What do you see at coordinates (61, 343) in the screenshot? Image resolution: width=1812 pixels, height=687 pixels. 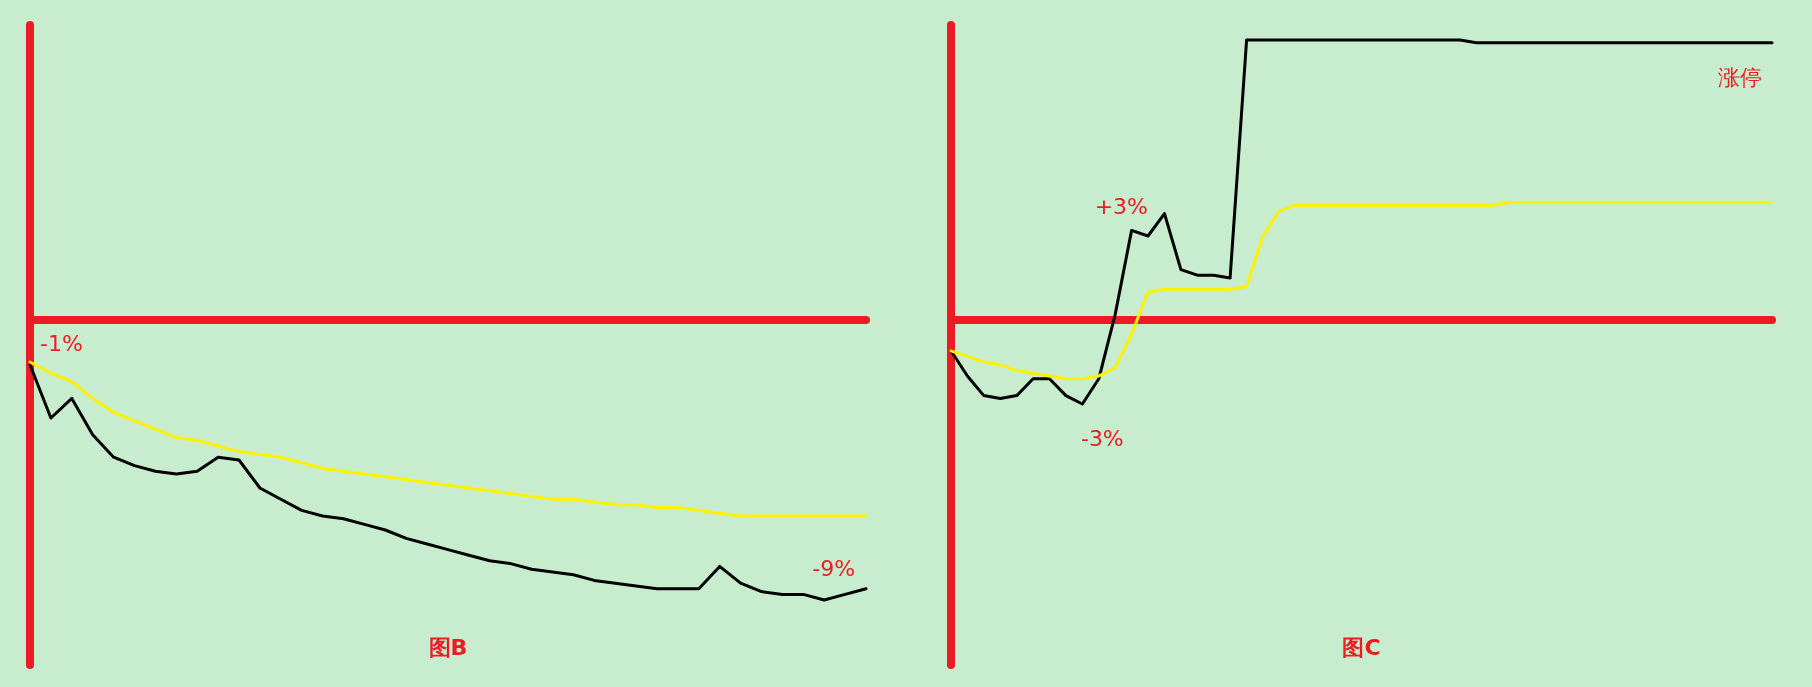 I see `annotation: -1%` at bounding box center [61, 343].